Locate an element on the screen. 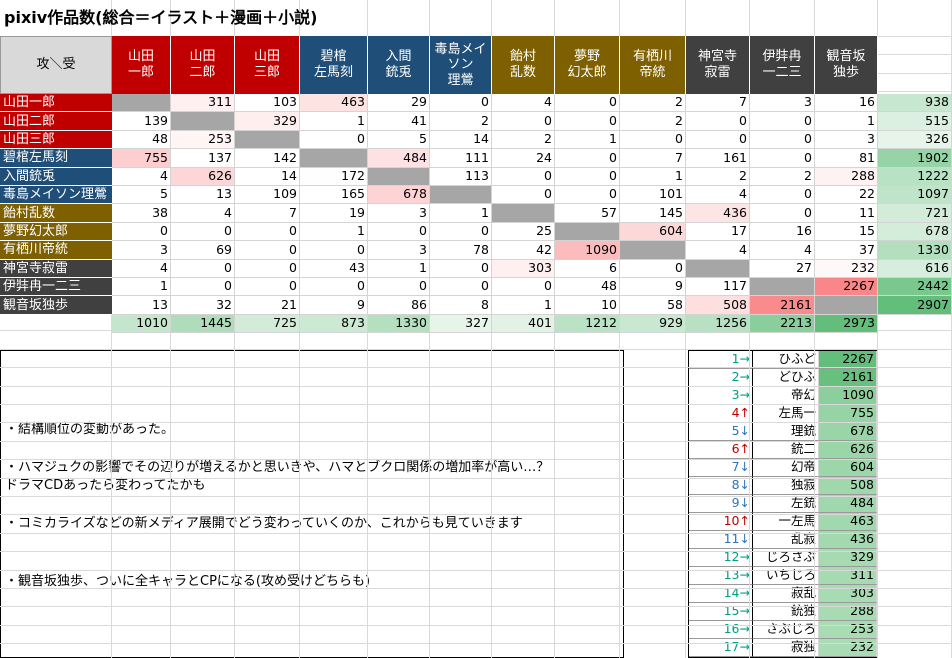 This screenshot has width=952, height=658. value-cell: 484 is located at coordinates (399, 158).